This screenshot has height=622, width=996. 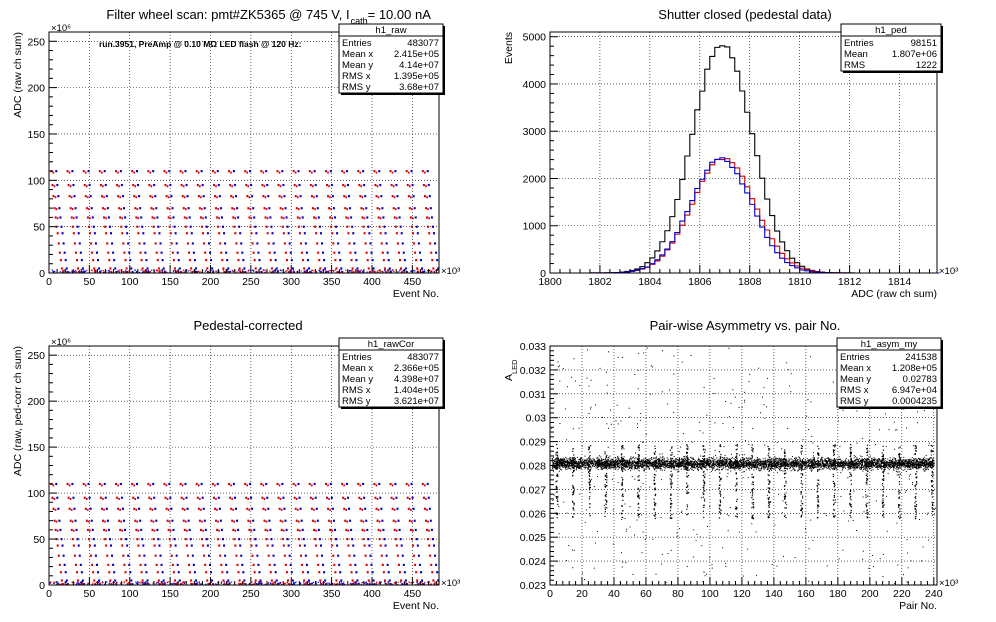 What do you see at coordinates (600, 282) in the screenshot?
I see `x-tick-label: 1802` at bounding box center [600, 282].